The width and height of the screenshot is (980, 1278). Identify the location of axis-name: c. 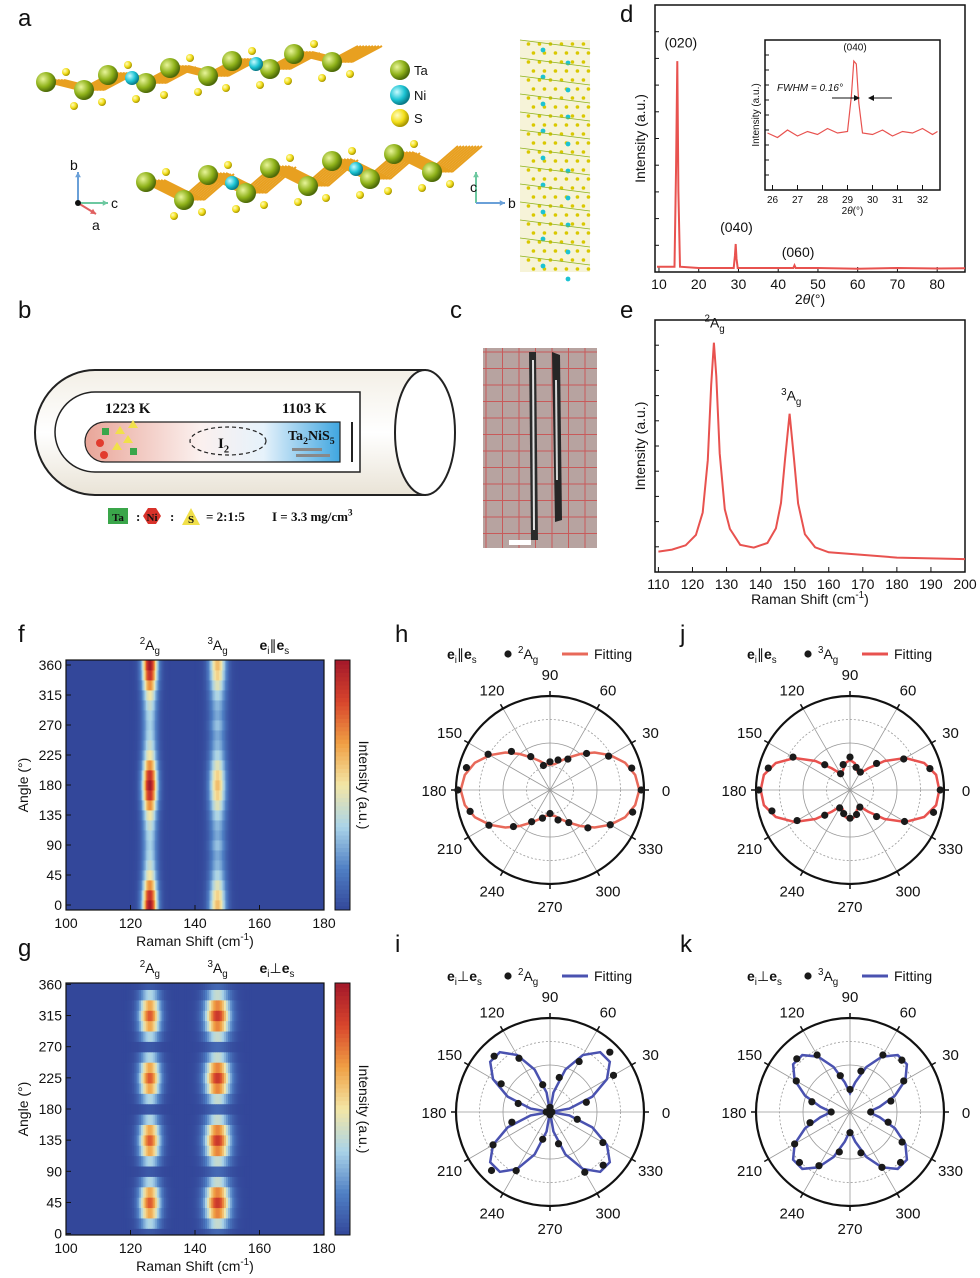
(114, 203).